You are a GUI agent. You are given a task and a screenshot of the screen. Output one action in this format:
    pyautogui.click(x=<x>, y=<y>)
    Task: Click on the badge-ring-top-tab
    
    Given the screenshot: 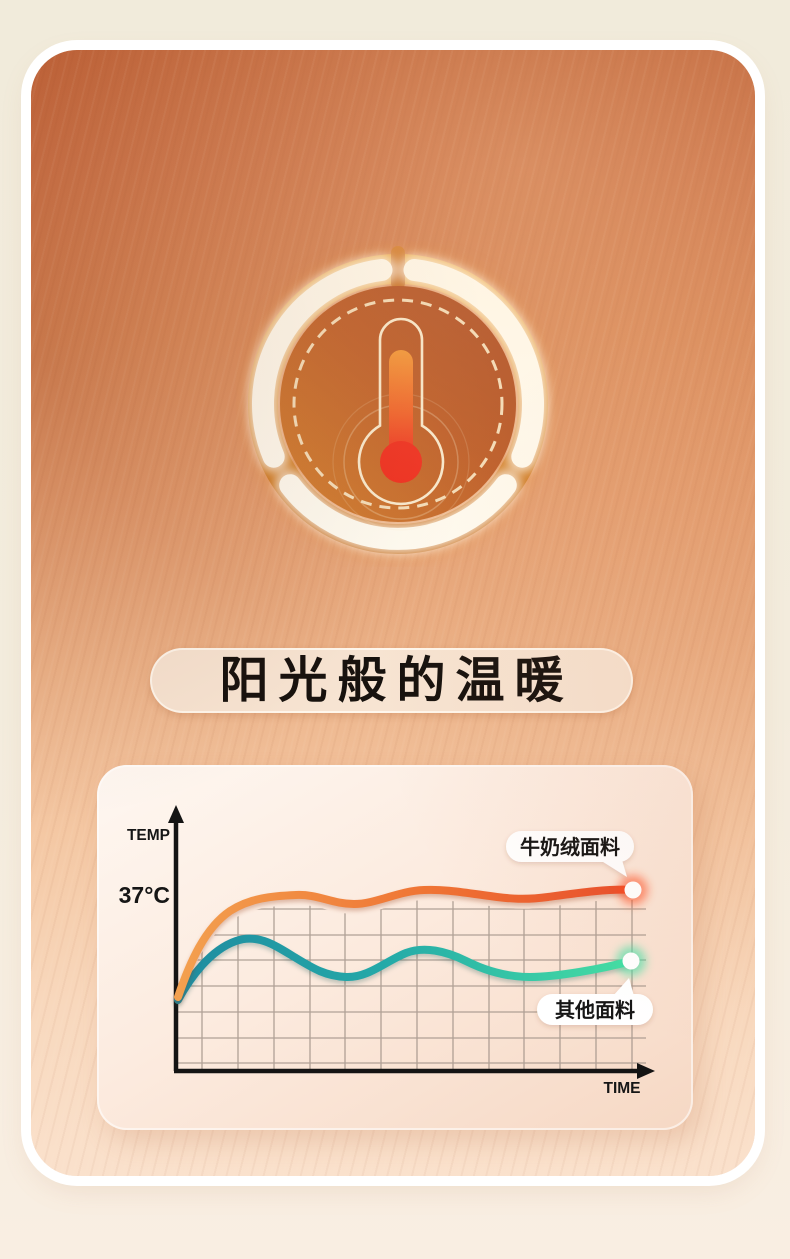 What is the action you would take?
    pyautogui.click(x=398, y=268)
    